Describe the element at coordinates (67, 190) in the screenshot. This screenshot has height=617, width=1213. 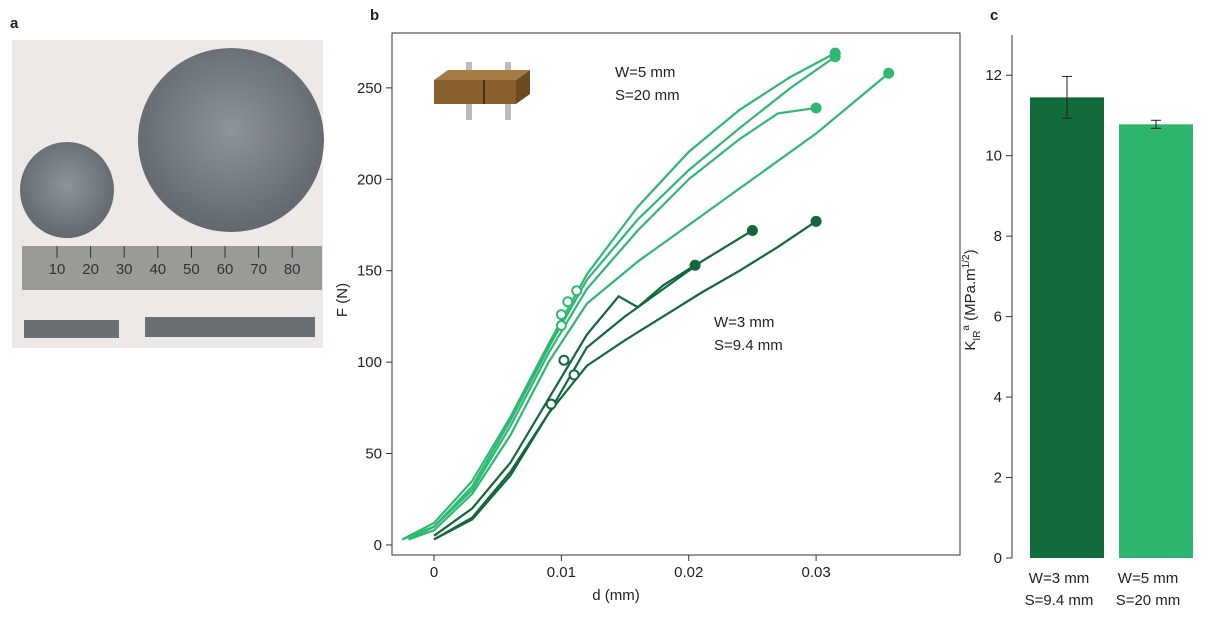
I see `small-disc` at that location.